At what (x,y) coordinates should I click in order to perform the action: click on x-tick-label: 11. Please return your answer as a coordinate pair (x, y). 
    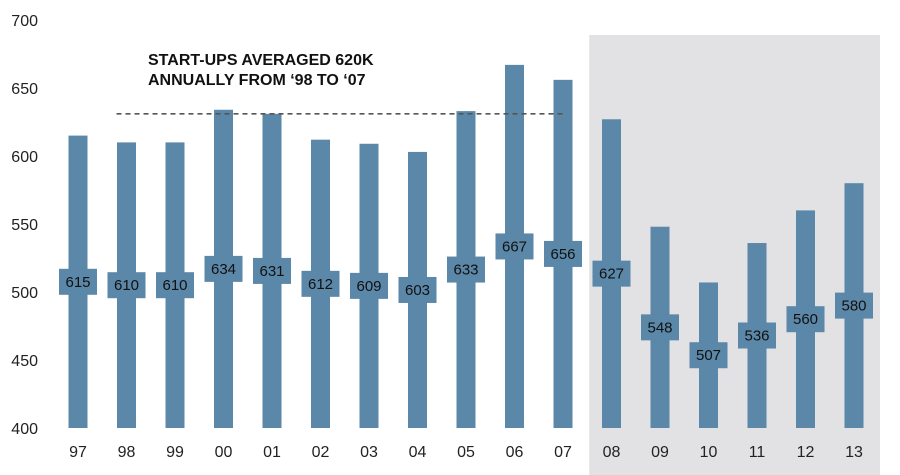
    Looking at the image, I should click on (757, 452).